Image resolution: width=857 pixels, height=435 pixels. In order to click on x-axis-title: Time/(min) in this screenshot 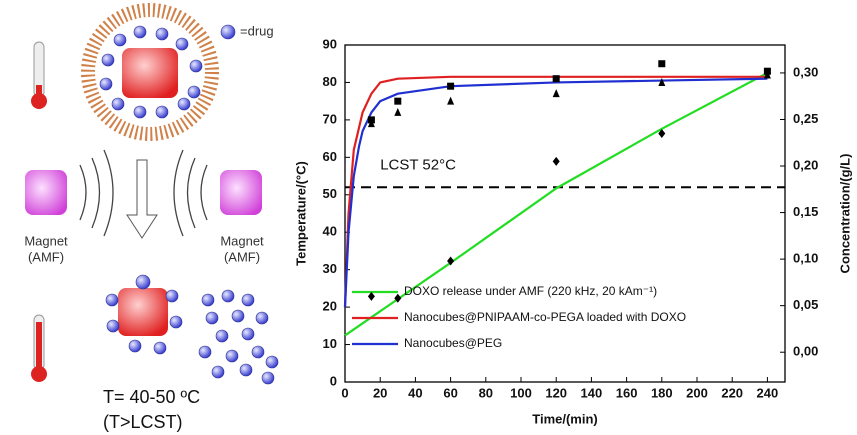, I will do `click(565, 418)`.